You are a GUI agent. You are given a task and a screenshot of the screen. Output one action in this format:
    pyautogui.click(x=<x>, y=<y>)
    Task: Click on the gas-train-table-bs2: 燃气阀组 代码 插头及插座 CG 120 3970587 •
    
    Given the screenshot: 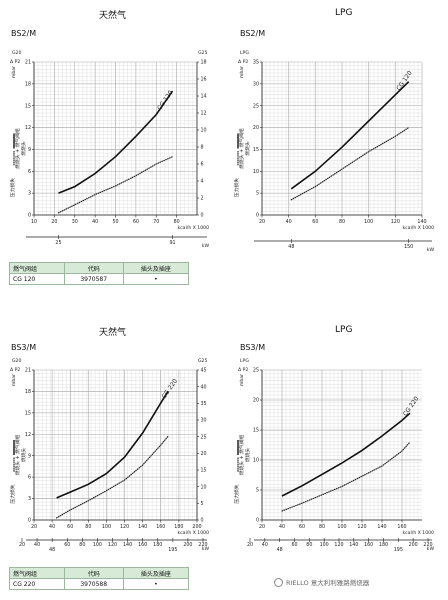 What is the action you would take?
    pyautogui.click(x=99, y=273)
    